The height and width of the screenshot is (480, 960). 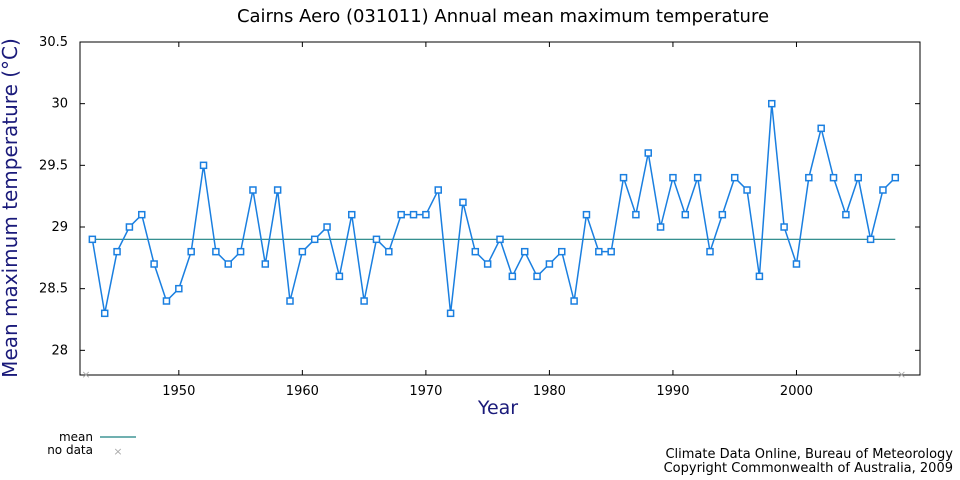 What do you see at coordinates (70, 450) in the screenshot?
I see `legend-no-data-label: no data` at bounding box center [70, 450].